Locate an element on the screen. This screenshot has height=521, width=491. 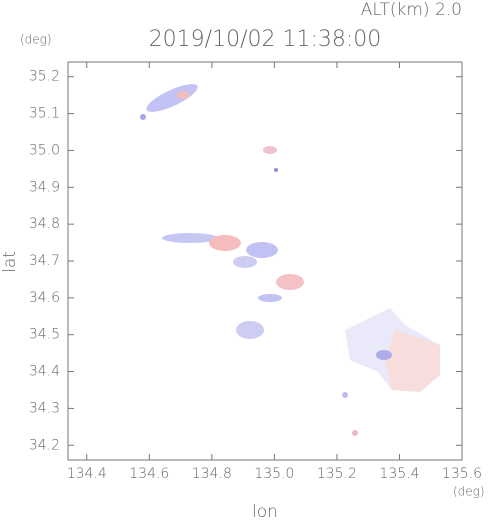
subtitle: ALT(km) 2.0 is located at coordinates (411, 10).